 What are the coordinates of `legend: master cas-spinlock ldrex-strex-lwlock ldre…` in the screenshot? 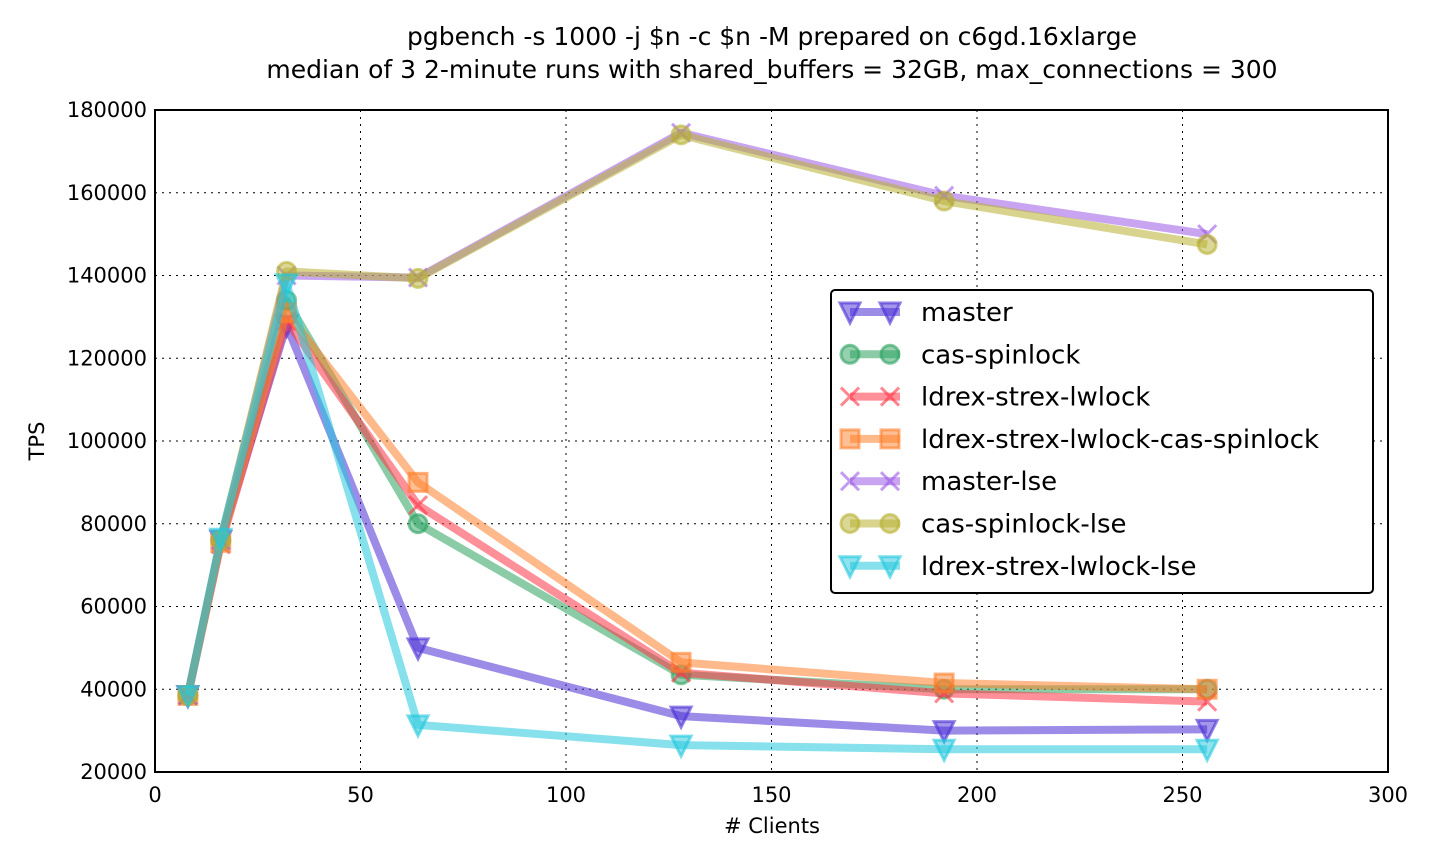 It's located at (1102, 441).